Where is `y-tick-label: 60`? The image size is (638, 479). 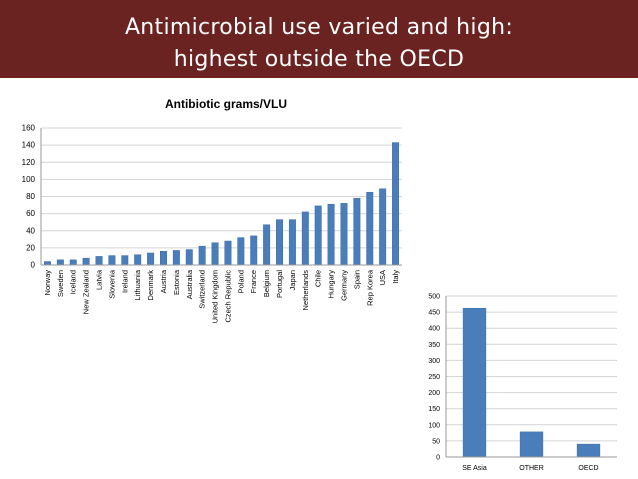 y-tick-label: 60 is located at coordinates (30, 213).